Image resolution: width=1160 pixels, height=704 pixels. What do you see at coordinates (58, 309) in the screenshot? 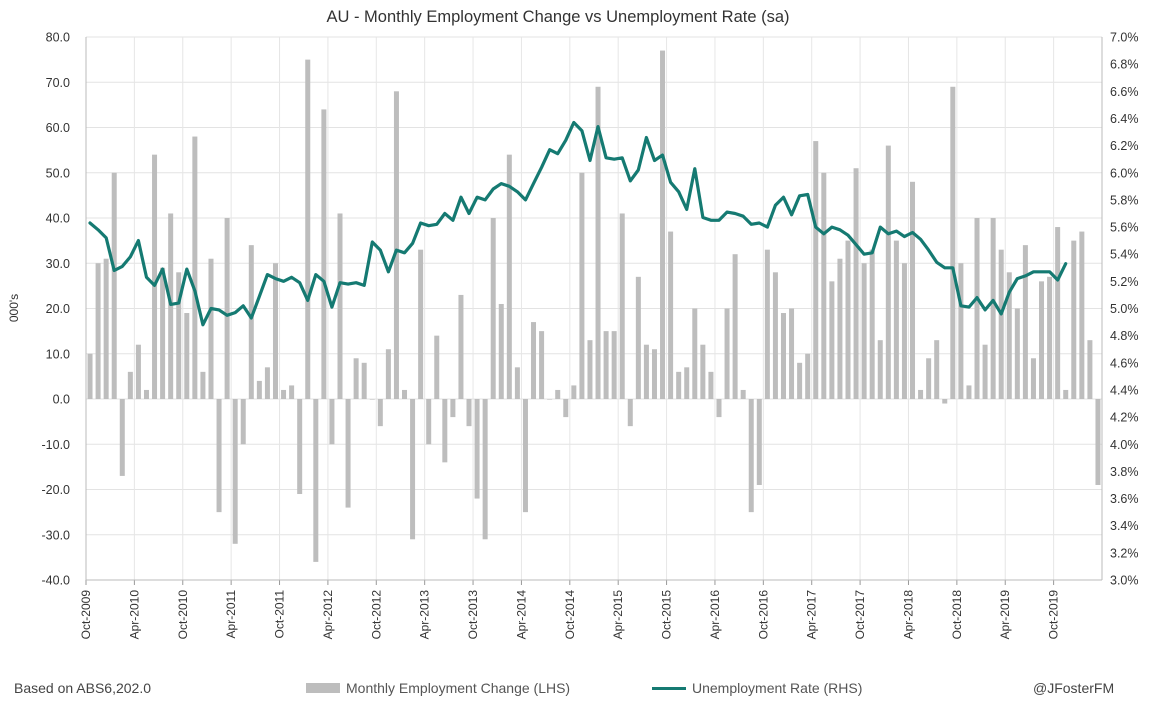
I see `left-tick-label: 20.0` at bounding box center [58, 309].